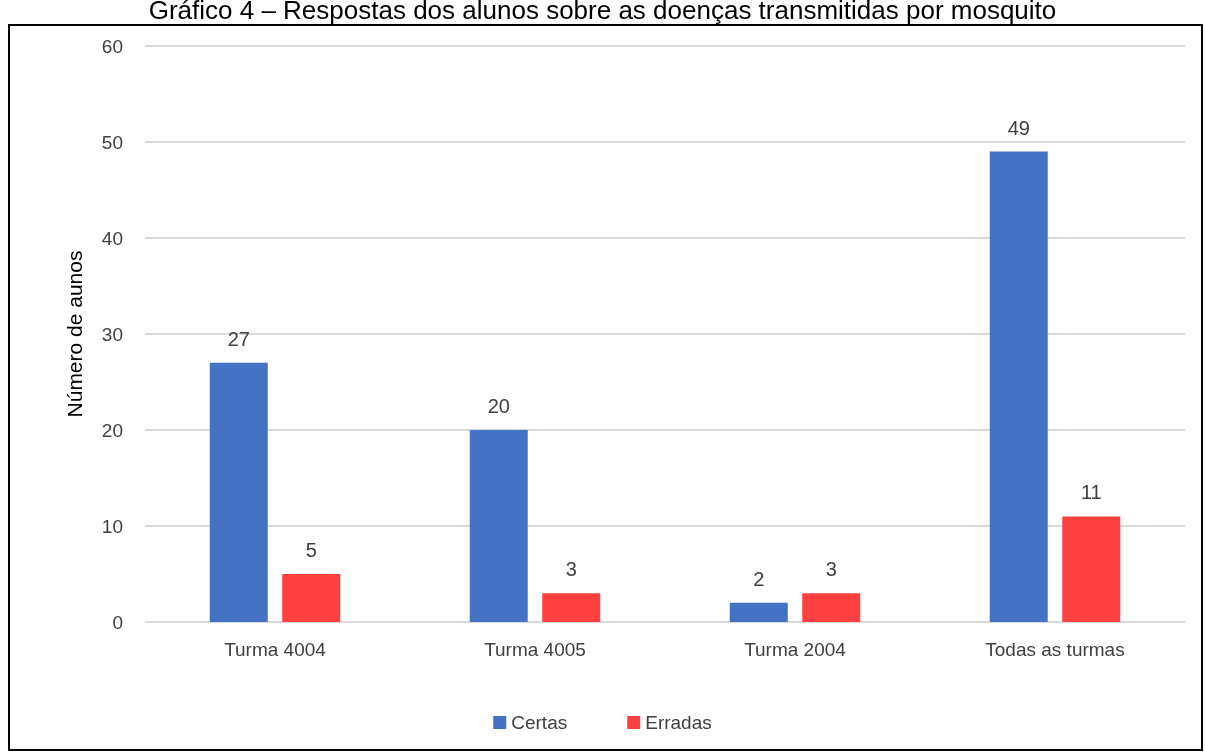 This screenshot has width=1205, height=753. I want to click on x-tick-label: Turma 4004, so click(275, 649).